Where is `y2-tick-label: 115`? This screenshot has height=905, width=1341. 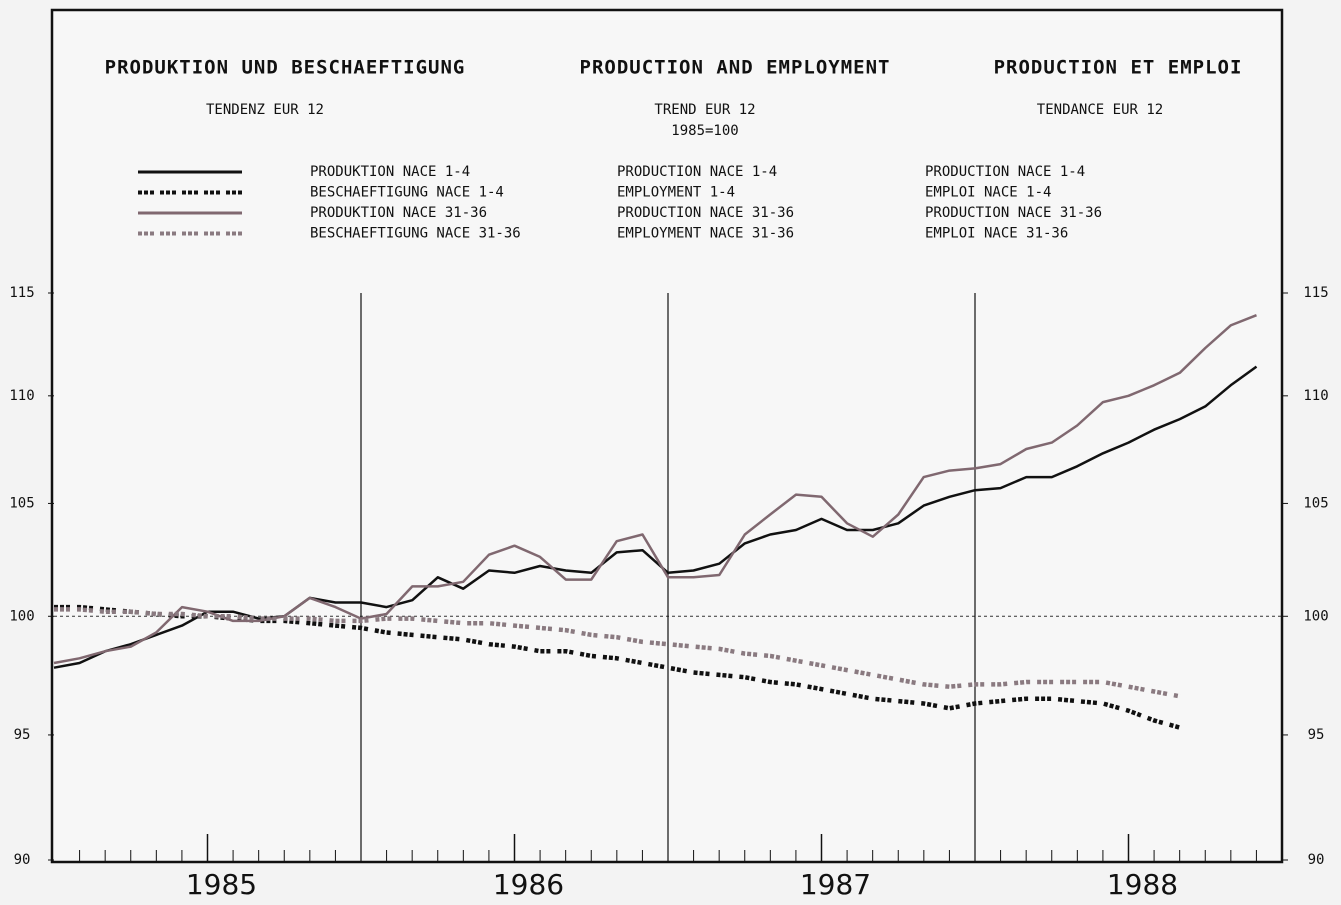
y2-tick-label: 115 is located at coordinates (1315, 293).